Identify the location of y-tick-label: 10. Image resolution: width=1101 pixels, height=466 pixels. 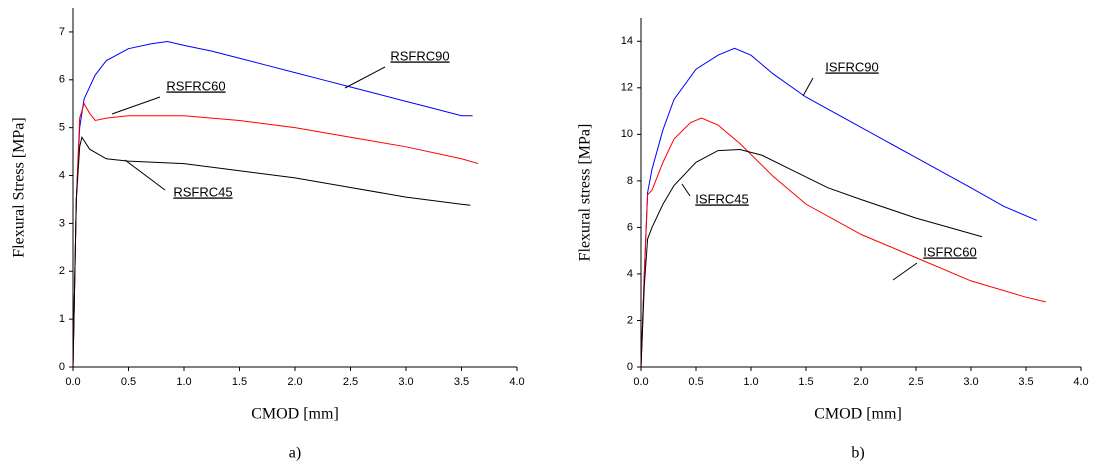
(627, 134).